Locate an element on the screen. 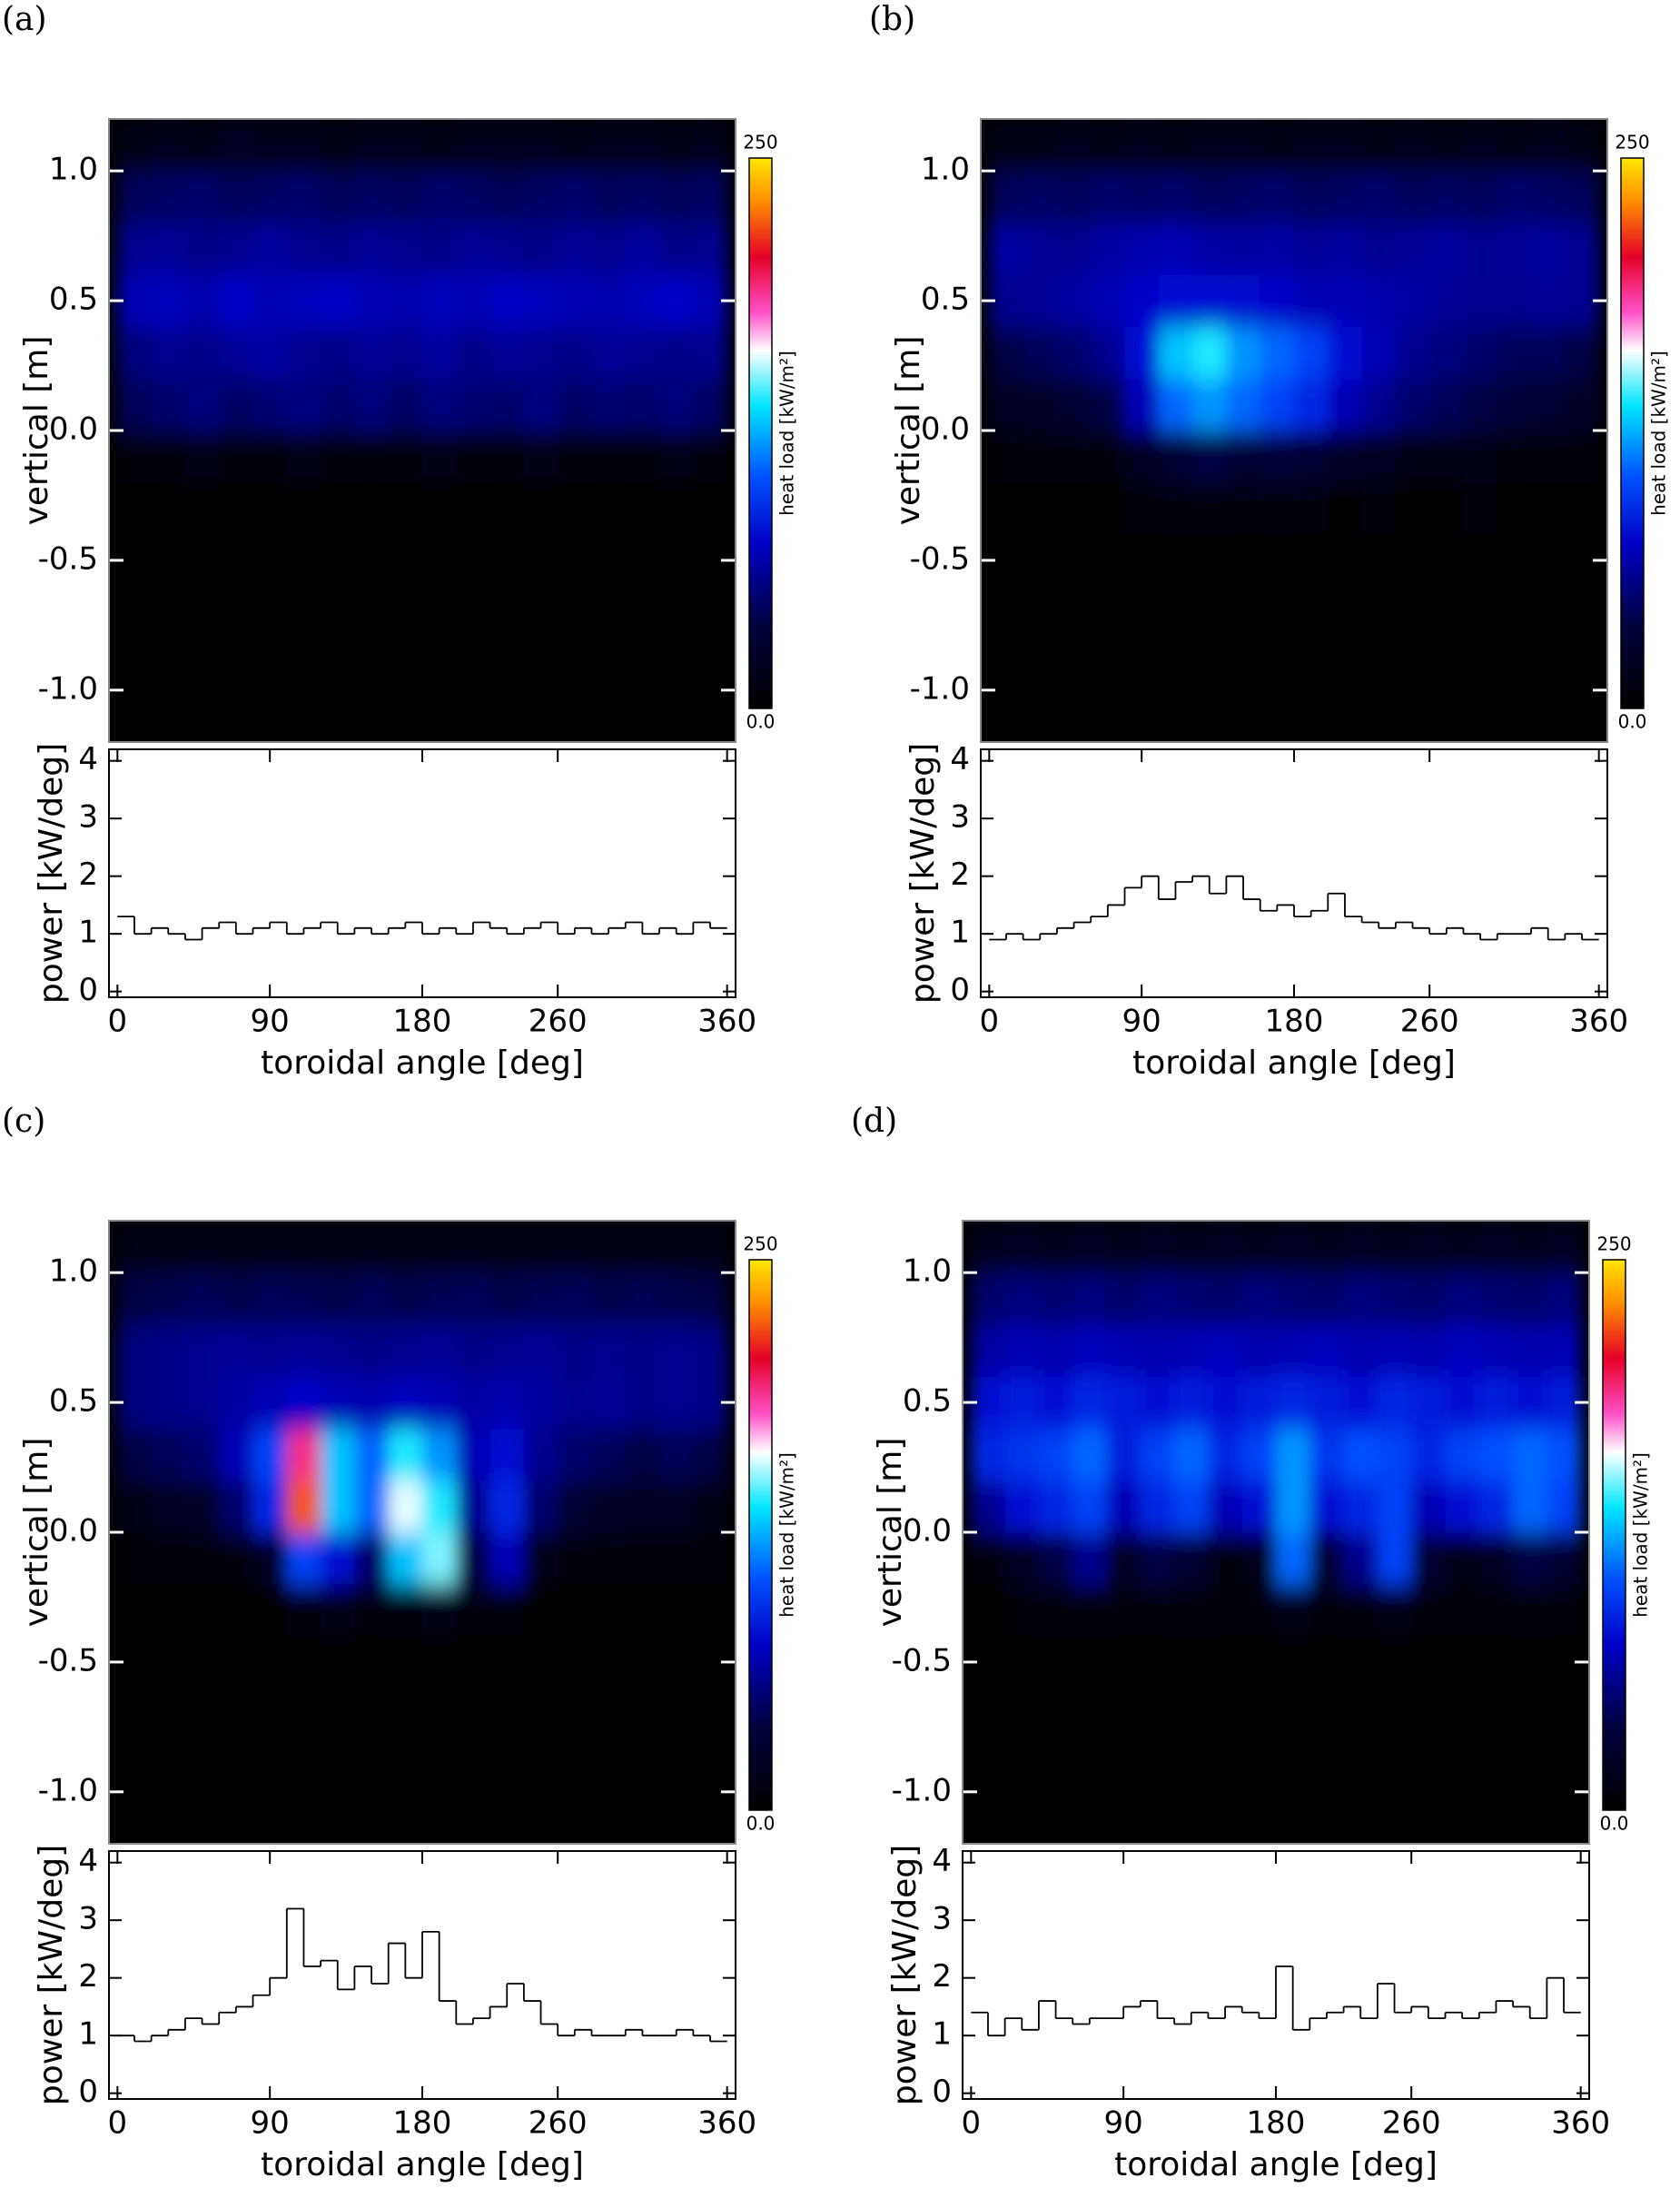  heatmap-cells is located at coordinates (1276, 1532).